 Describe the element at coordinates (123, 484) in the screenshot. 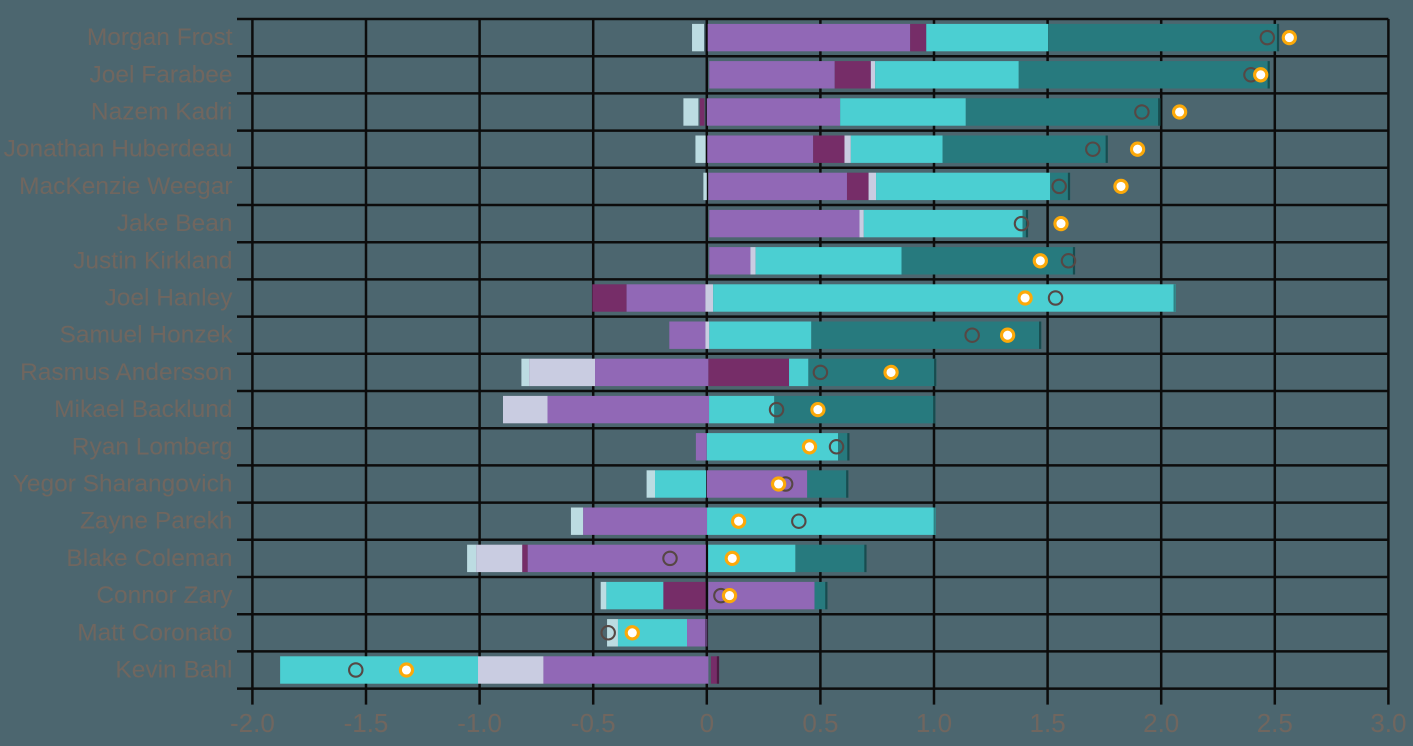

I see `svg-text: Yegor Sharangovich` at that location.